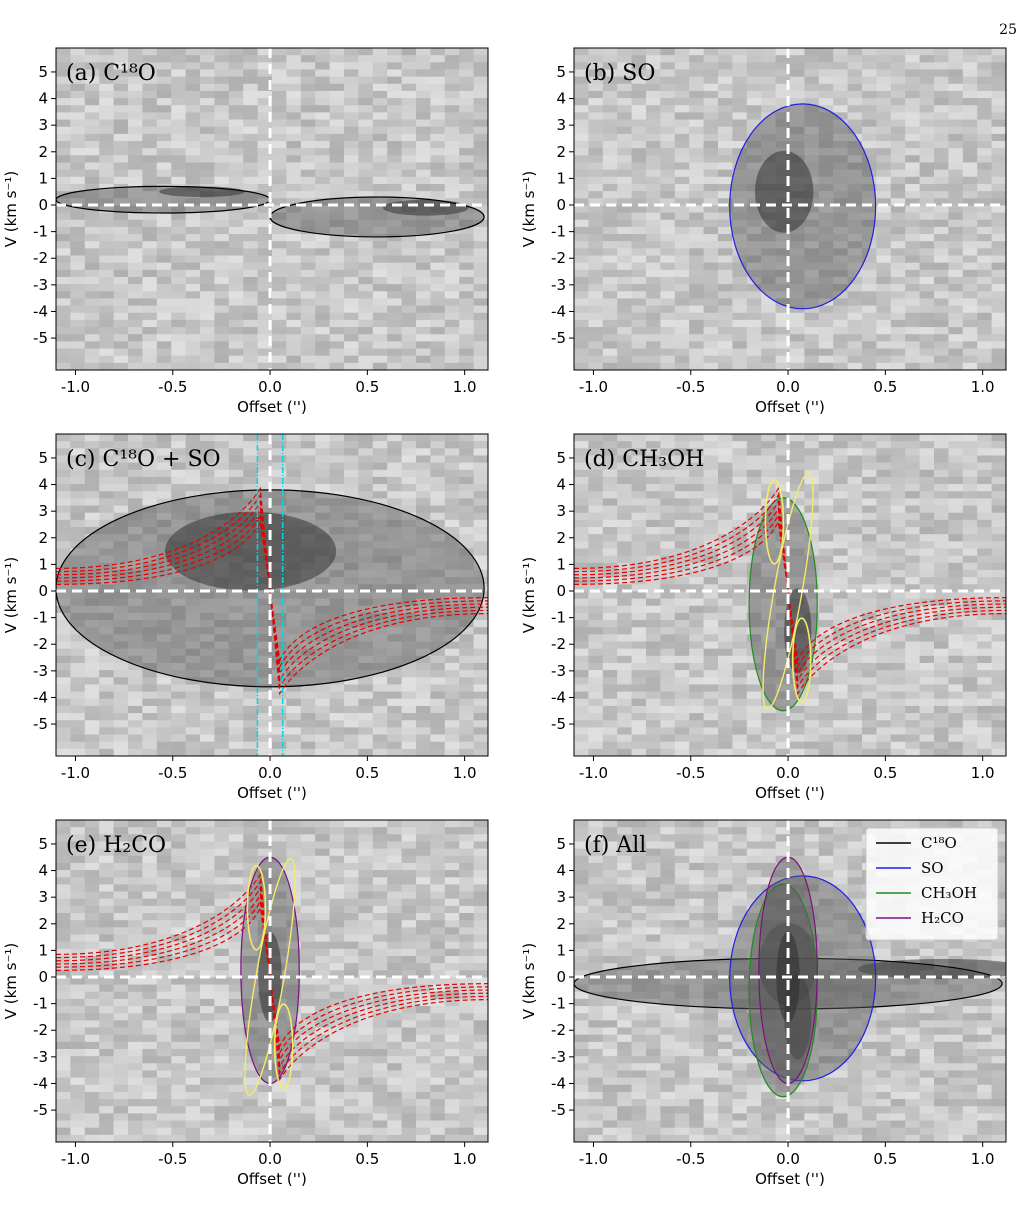 Image resolution: width=1025 pixels, height=1210 pixels. Describe the element at coordinates (932, 969) in the screenshot. I see `emission-peak-C18O` at that location.